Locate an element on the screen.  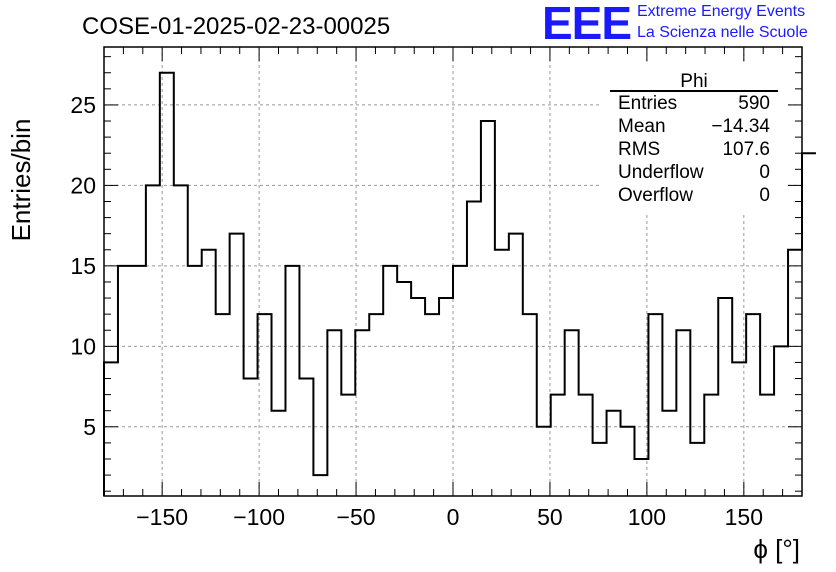
y-axis-label: Entries/bin is located at coordinates (21, 180).